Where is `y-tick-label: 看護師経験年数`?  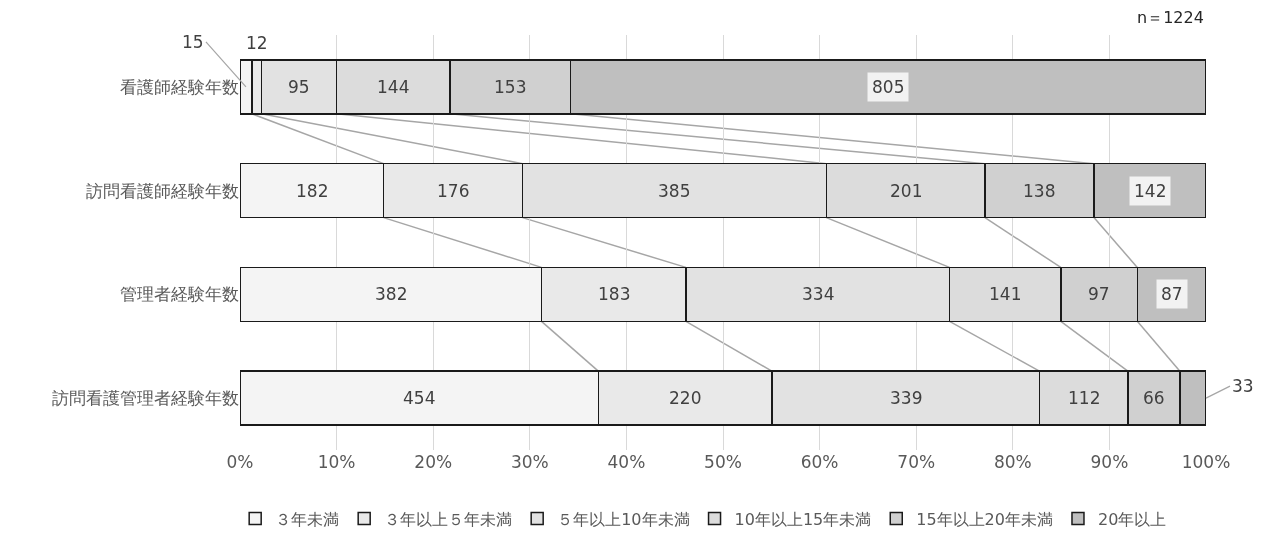 y-tick-label: 看護師経験年数 is located at coordinates (179, 86).